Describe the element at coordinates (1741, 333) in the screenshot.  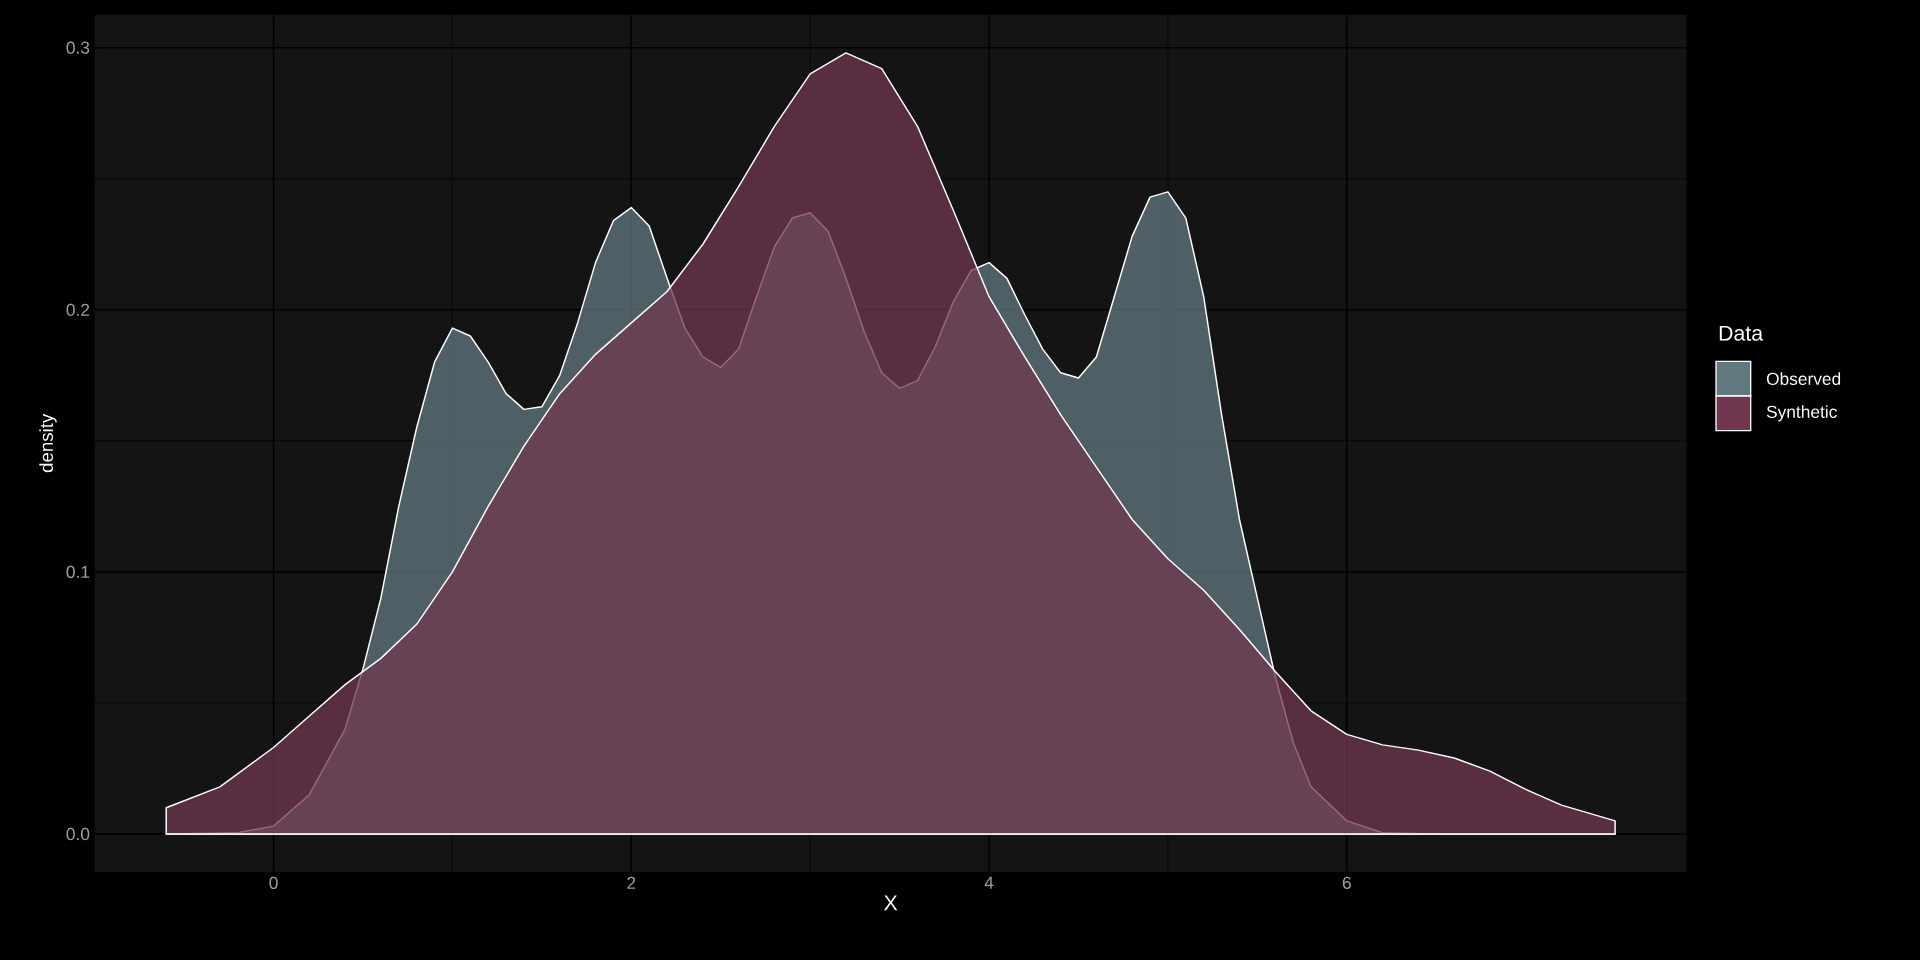
I see `legend-title: Data` at that location.